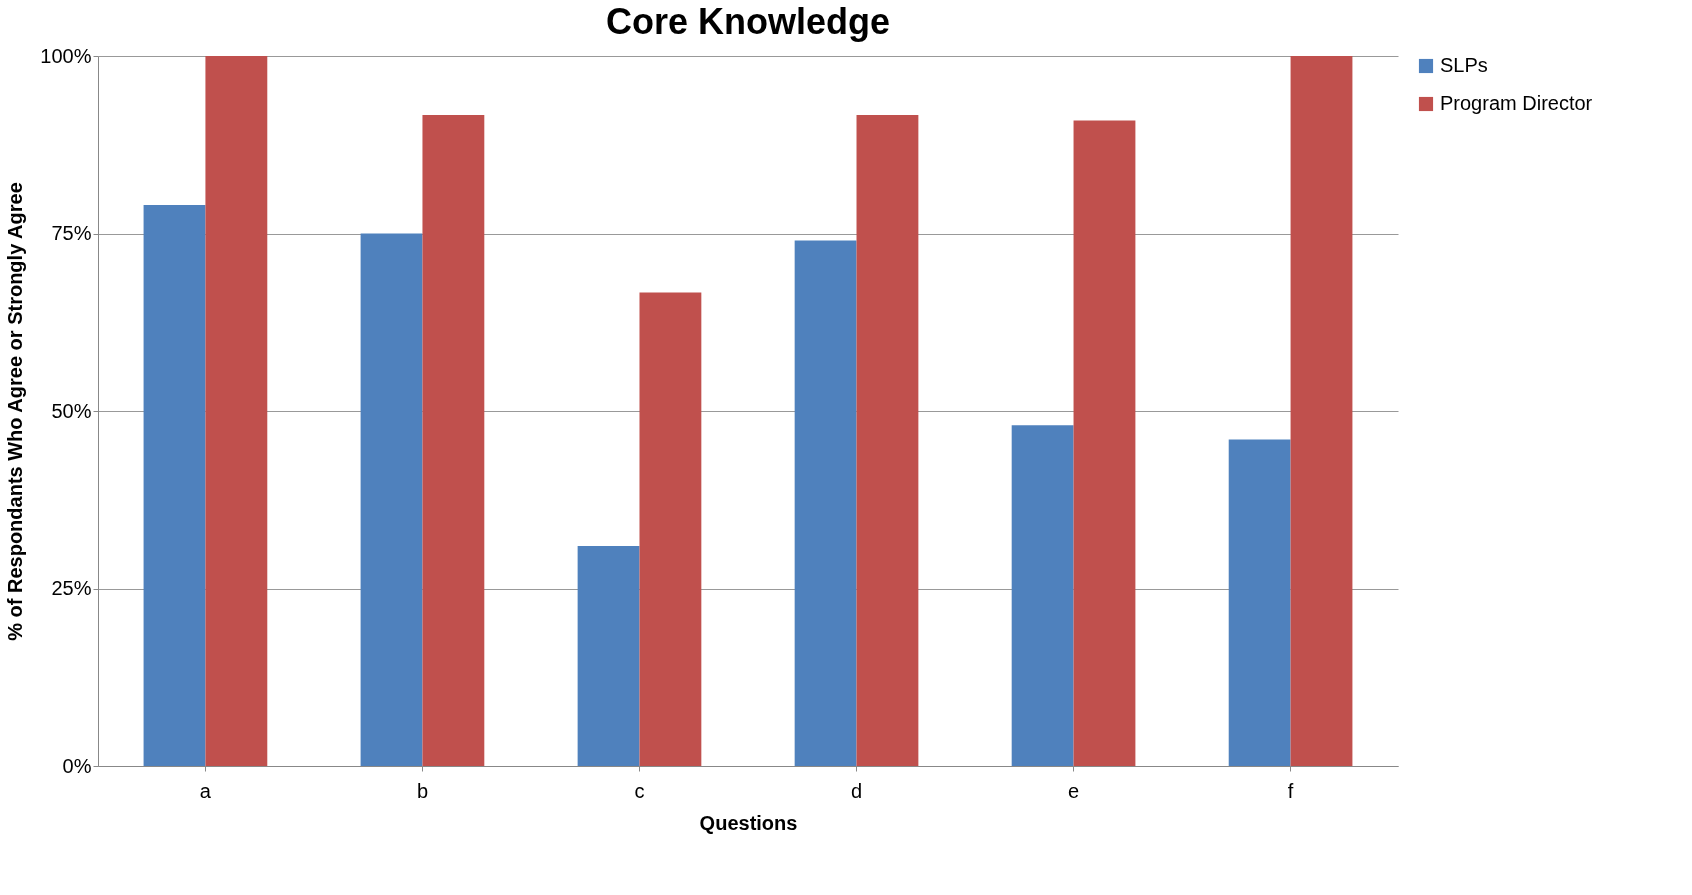 This screenshot has height=895, width=1692. I want to click on y-tick-label: 50%, so click(71, 410).